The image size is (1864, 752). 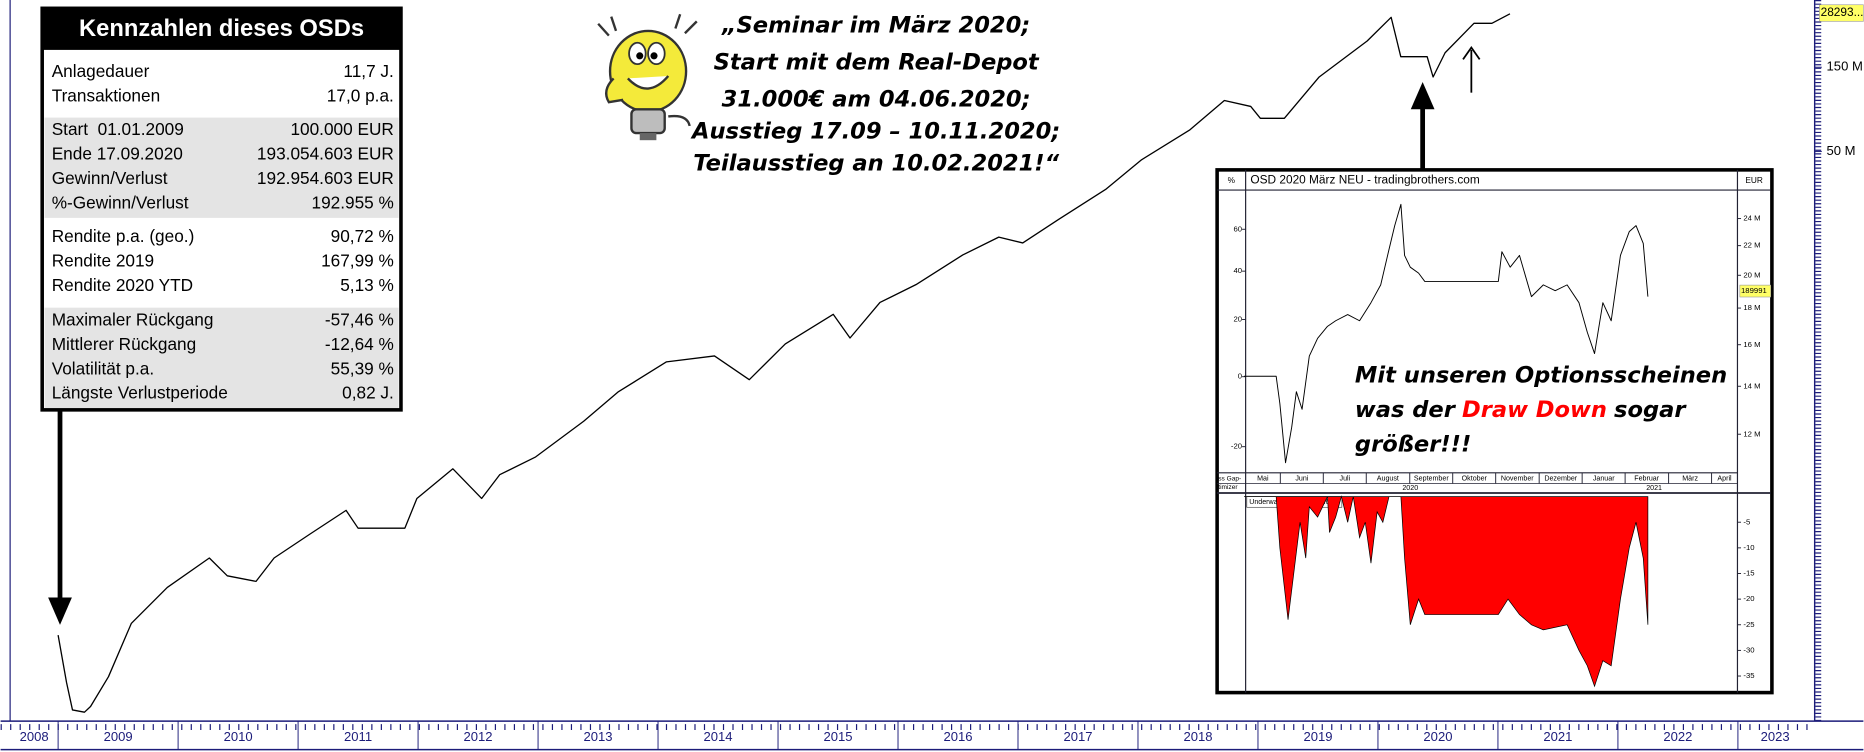 What do you see at coordinates (1431, 479) in the screenshot?
I see `x-tick-label: September` at bounding box center [1431, 479].